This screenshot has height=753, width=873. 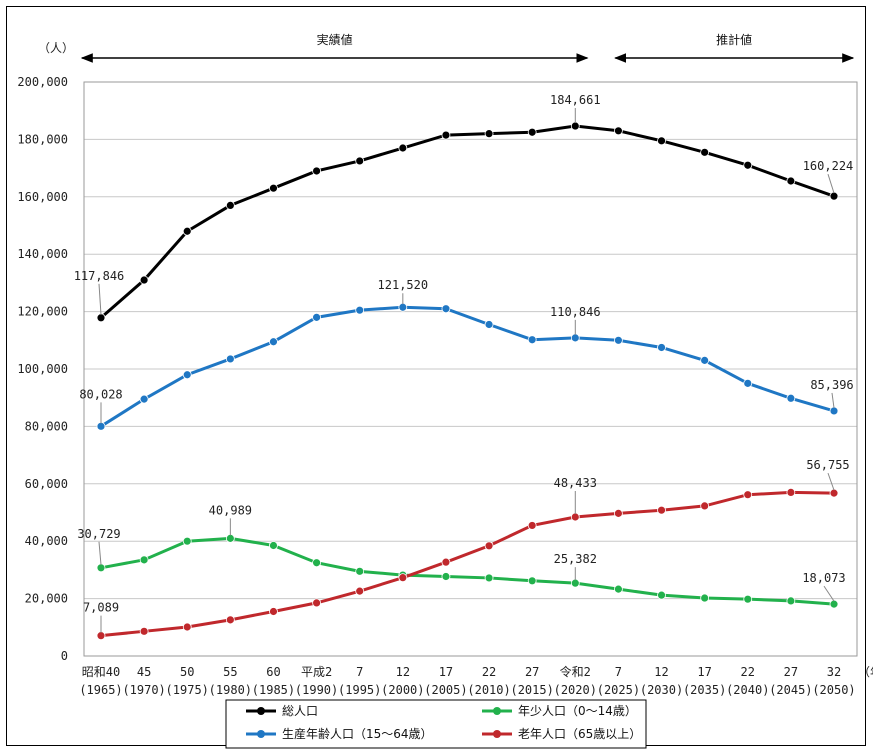 What do you see at coordinates (661, 690) in the screenshot?
I see `x-tick-year-label: (2030)` at bounding box center [661, 690].